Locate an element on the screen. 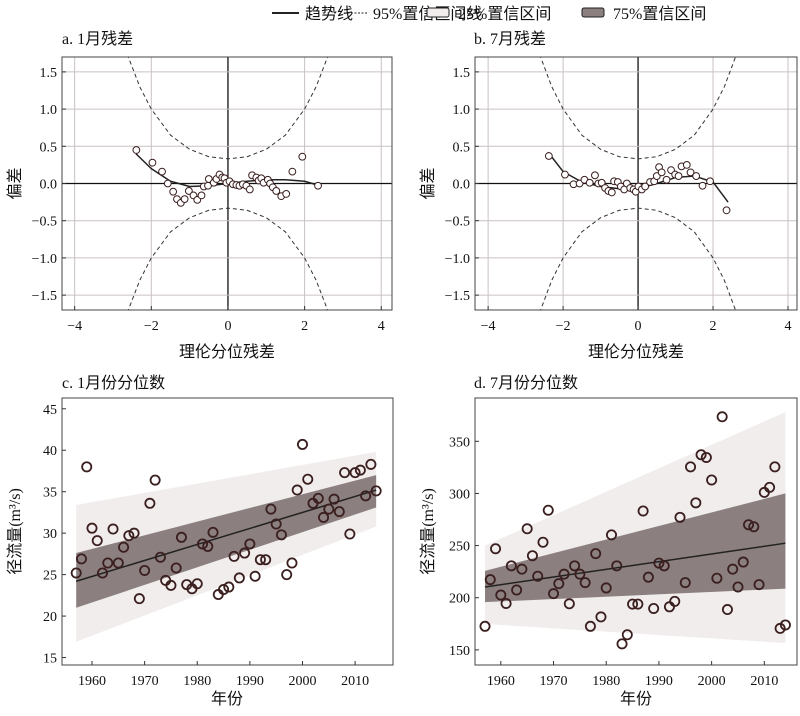 Image resolution: width=800 pixels, height=716 pixels. y-tick-label: 1.5 is located at coordinates (462, 73).